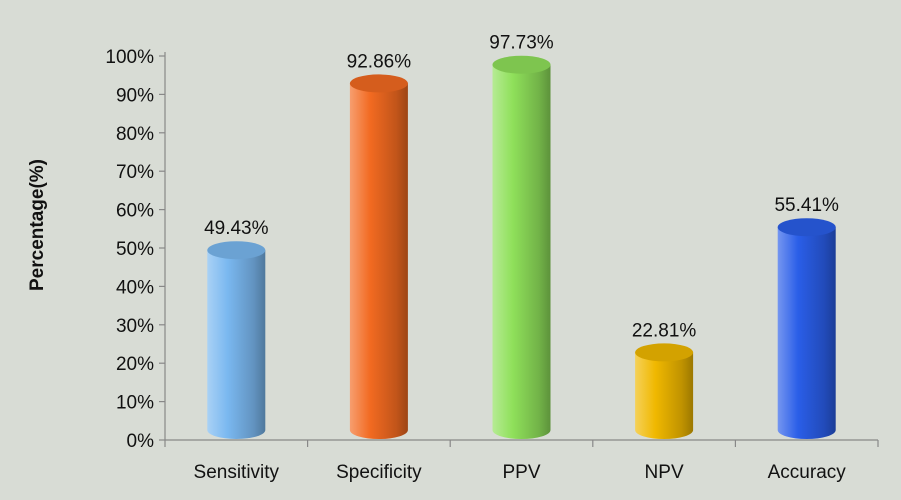 Image resolution: width=901 pixels, height=500 pixels. What do you see at coordinates (129, 57) in the screenshot?
I see `y-tick-label: 100%` at bounding box center [129, 57].